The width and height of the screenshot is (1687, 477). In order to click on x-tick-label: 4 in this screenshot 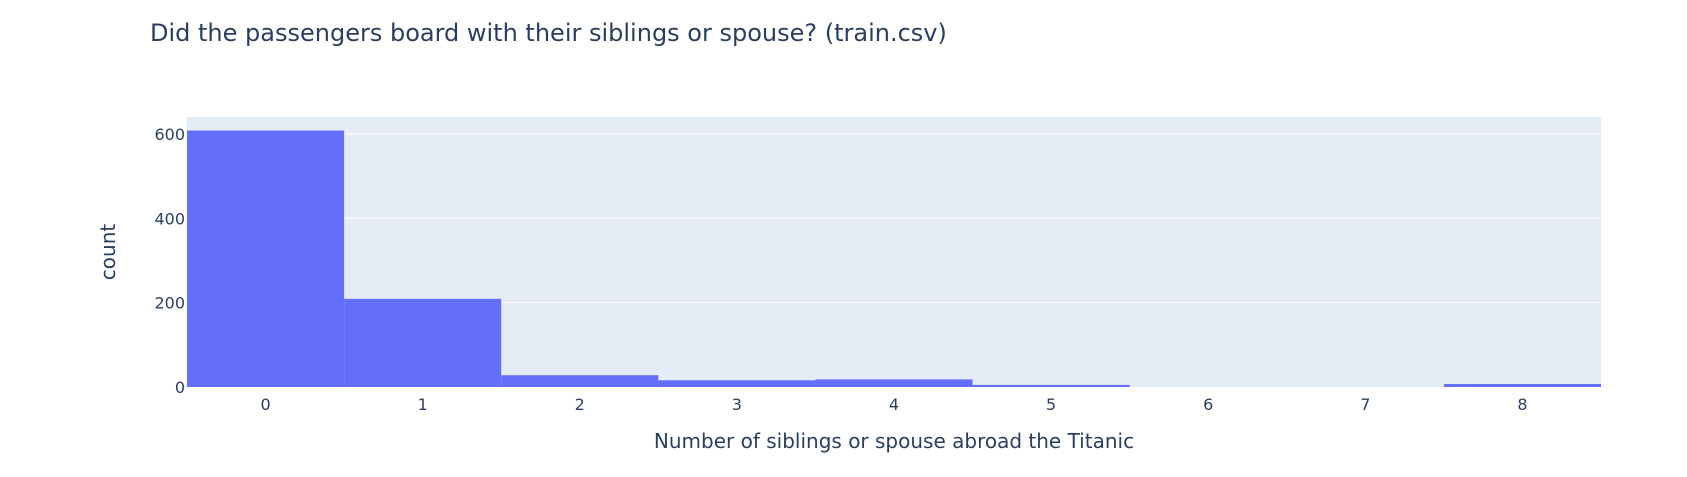, I will do `click(894, 404)`.